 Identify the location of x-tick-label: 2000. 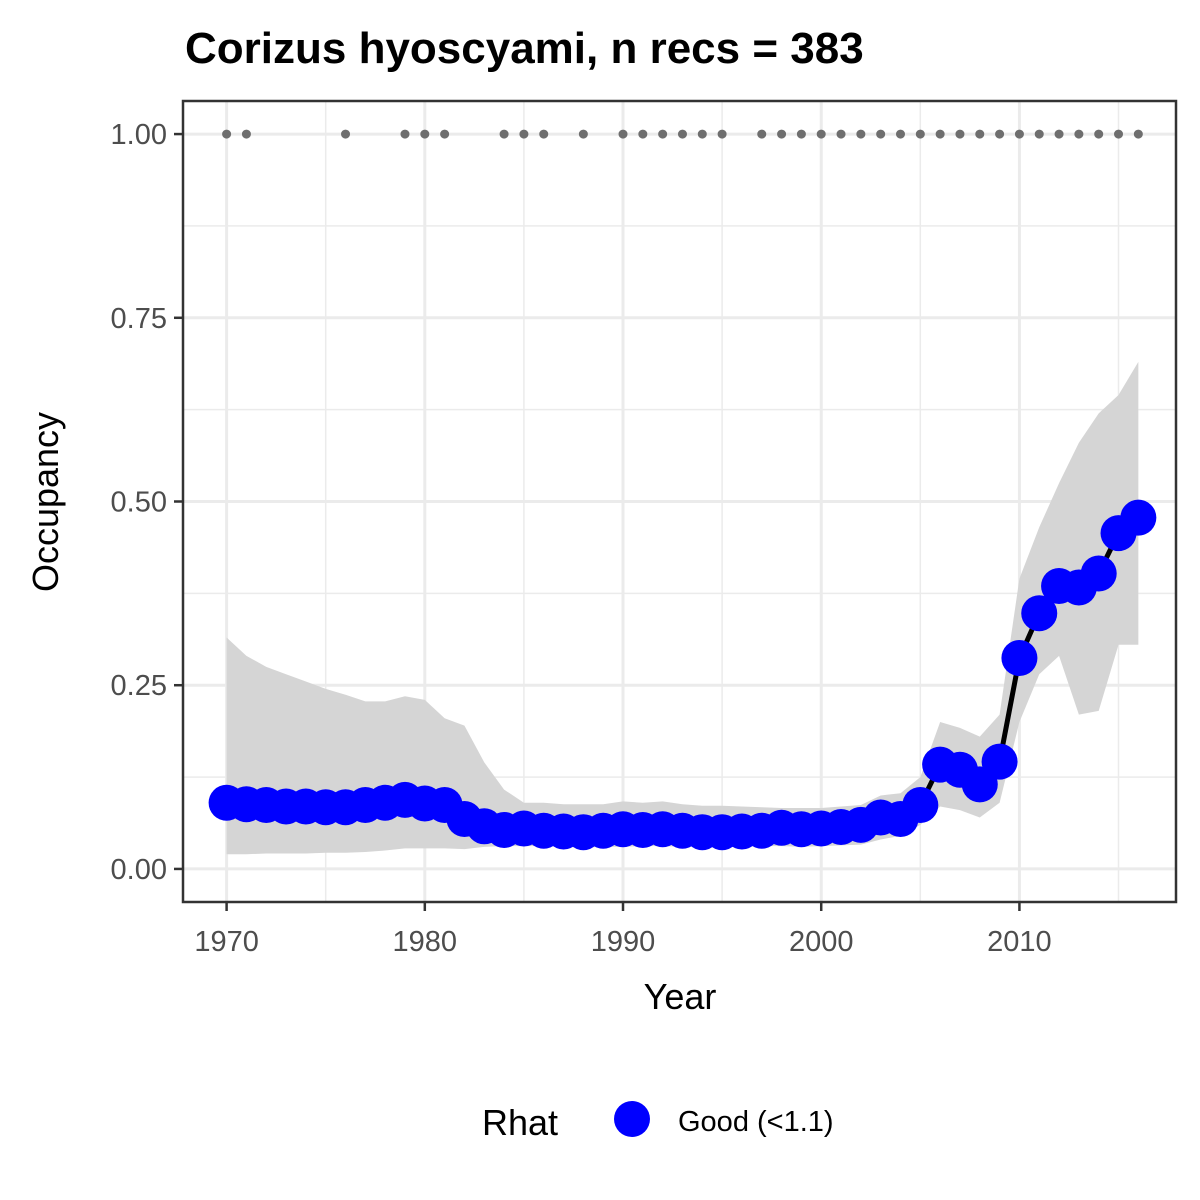
(821, 942).